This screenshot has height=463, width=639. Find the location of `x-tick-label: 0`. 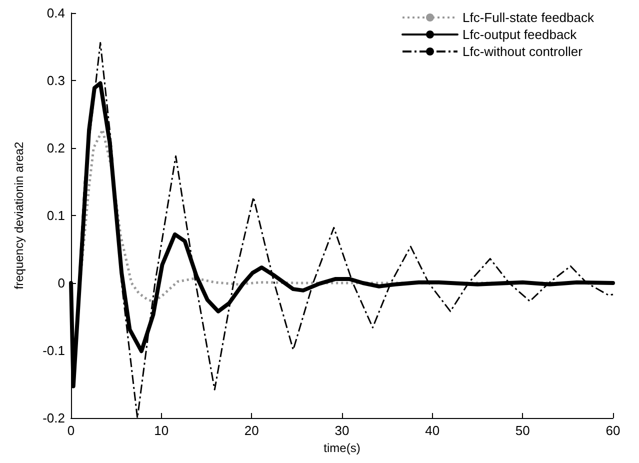

x-tick-label: 0 is located at coordinates (71, 430).